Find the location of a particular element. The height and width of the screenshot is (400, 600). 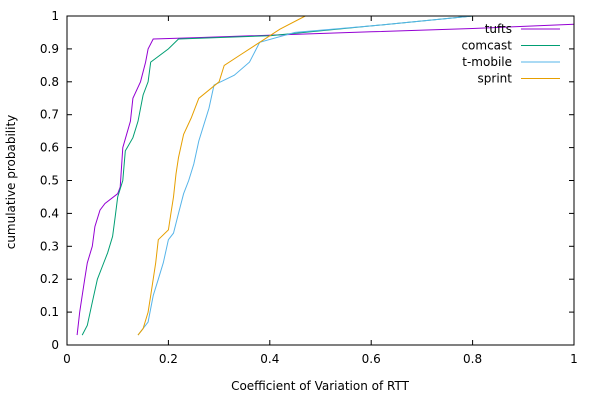

y-tick-label: 0.8 is located at coordinates (49, 82).